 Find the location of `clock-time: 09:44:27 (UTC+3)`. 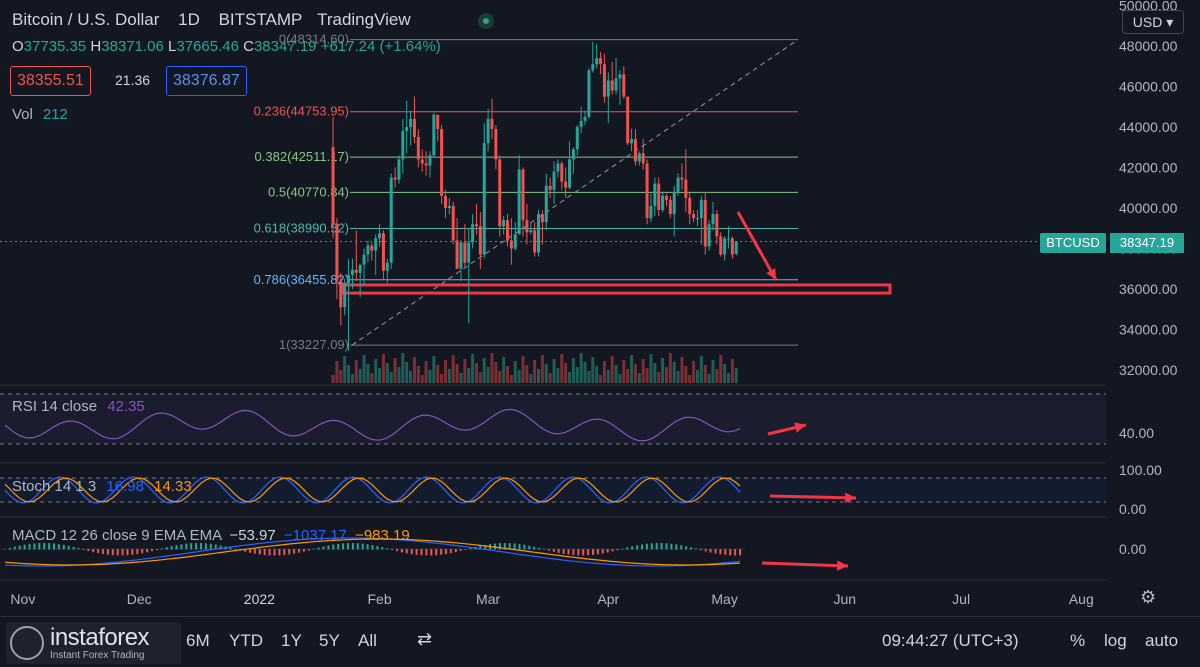

clock-time: 09:44:27 (UTC+3) is located at coordinates (950, 640).